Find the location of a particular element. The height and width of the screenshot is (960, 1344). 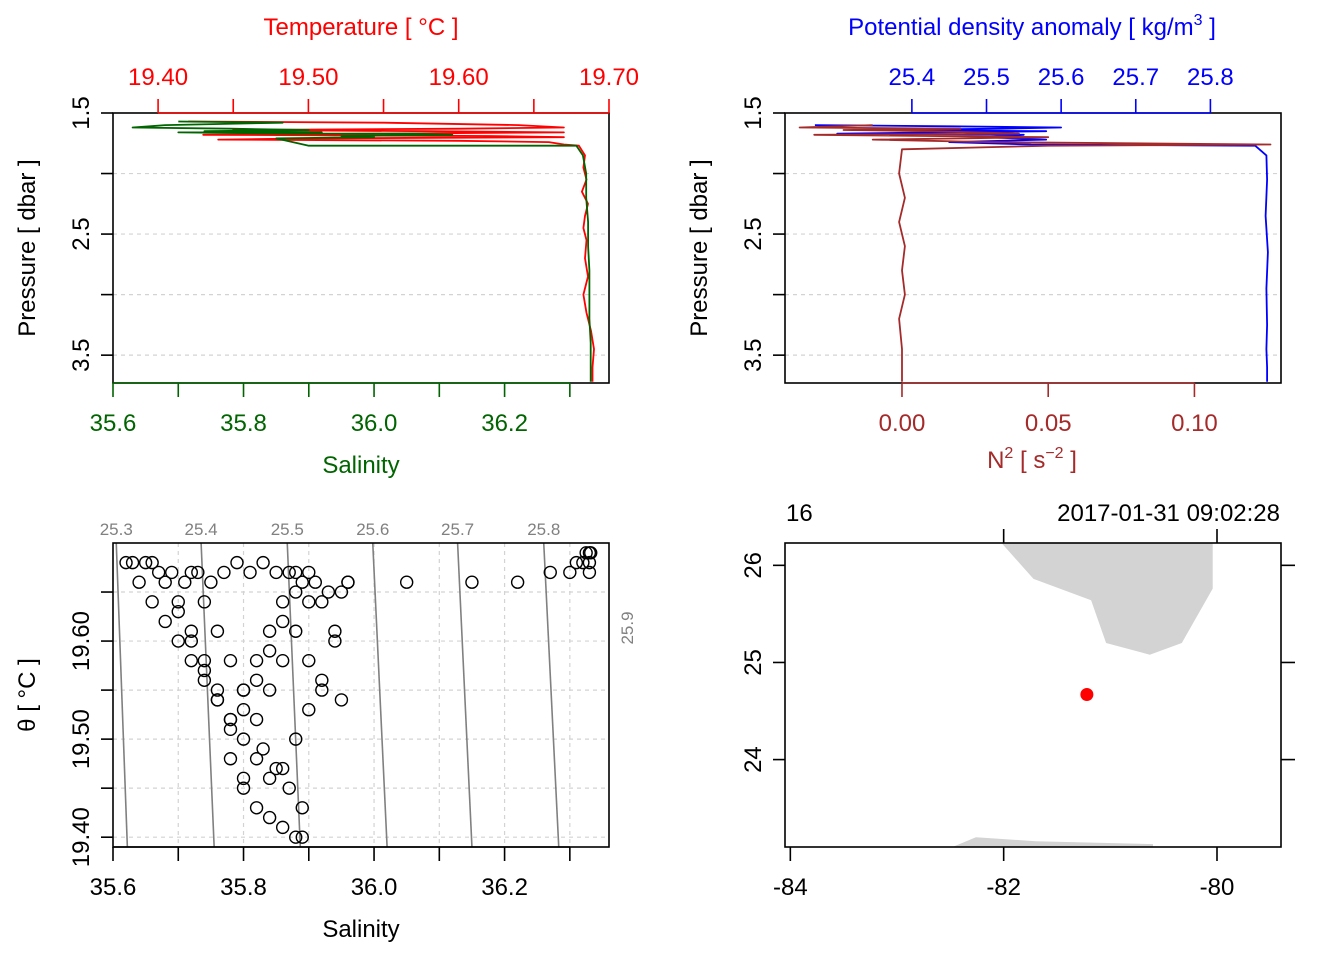

station-map-timestamp: 2017-01-31 09:02:28 is located at coordinates (1168, 513).